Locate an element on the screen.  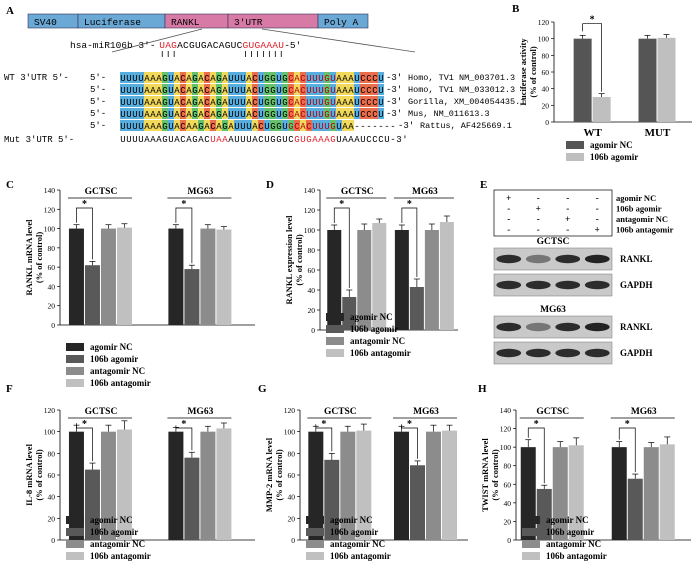
mirna-base: G is located at coordinates (228, 45).